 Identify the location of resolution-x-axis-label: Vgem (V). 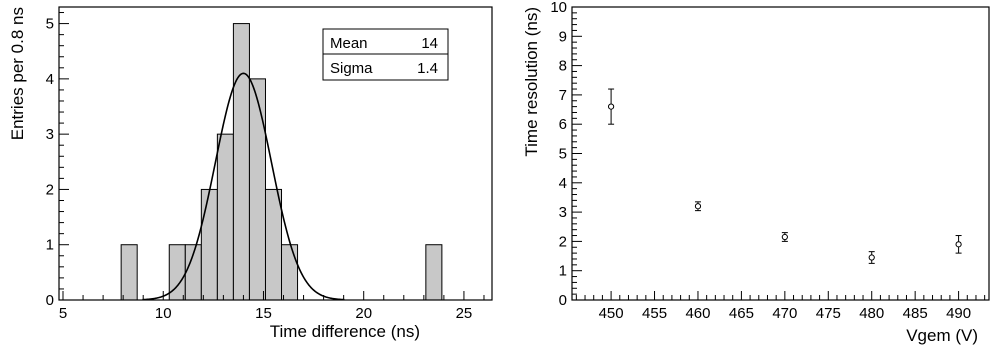
(942, 335).